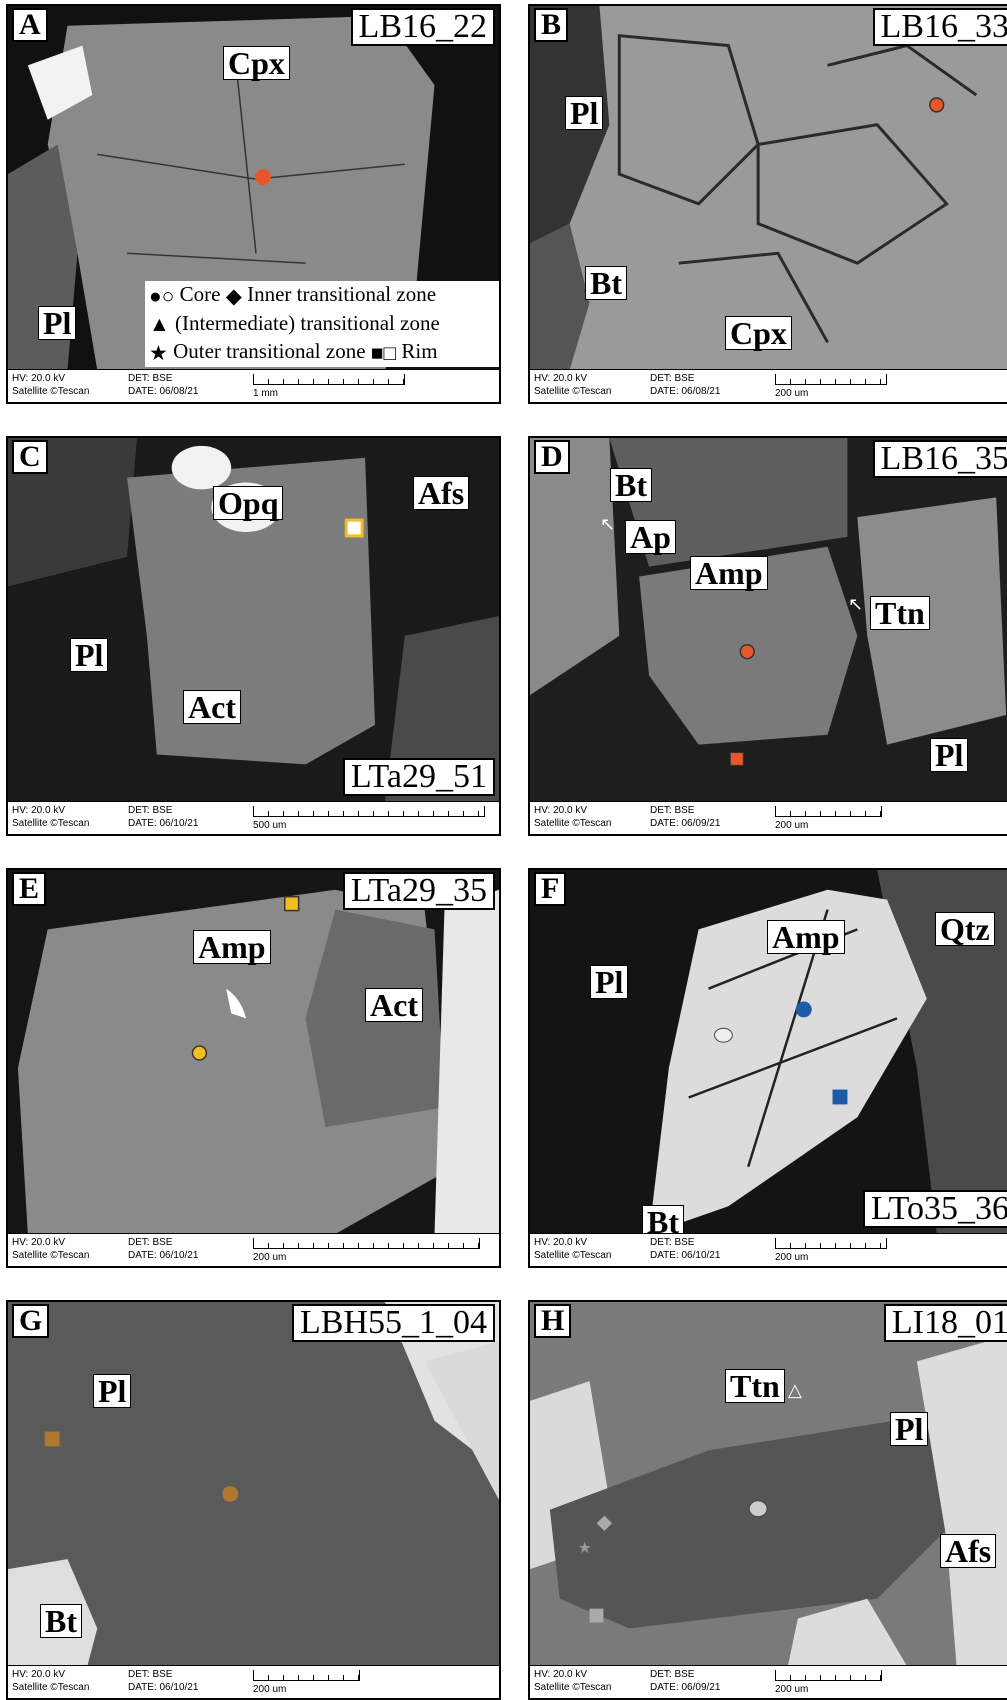 This screenshot has width=1007, height=1700. I want to click on scale-text: 500 um, so click(270, 825).